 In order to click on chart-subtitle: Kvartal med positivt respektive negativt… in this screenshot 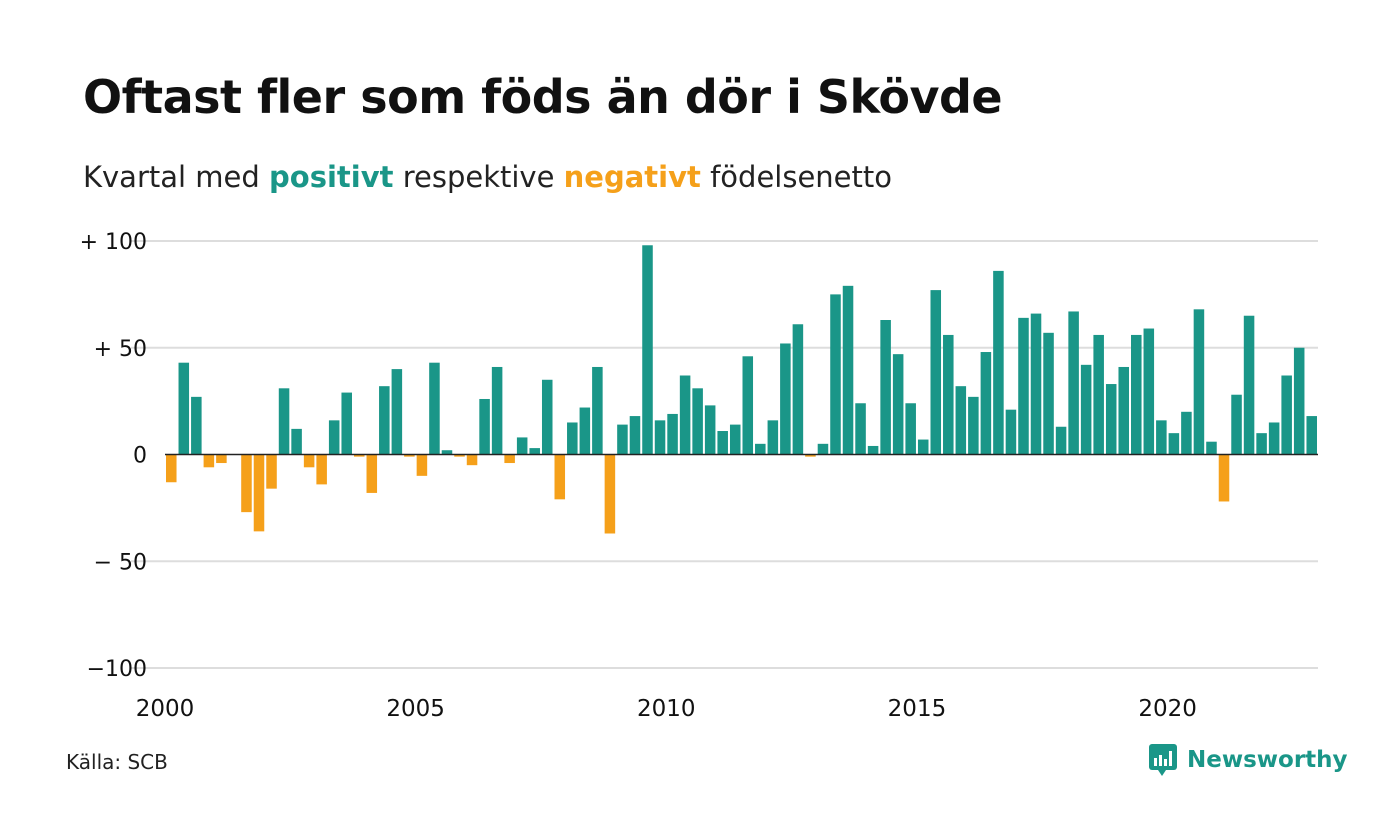, I will do `click(487, 177)`.